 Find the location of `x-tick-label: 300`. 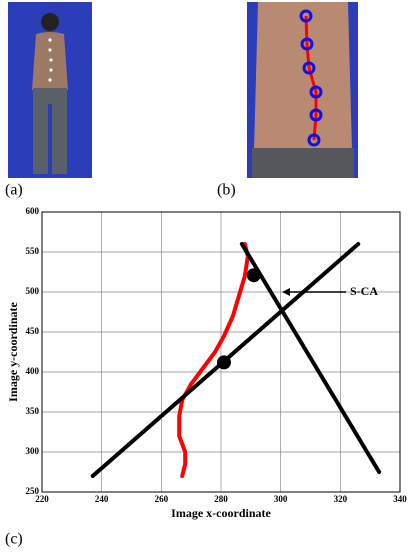

x-tick-label: 300 is located at coordinates (281, 499).